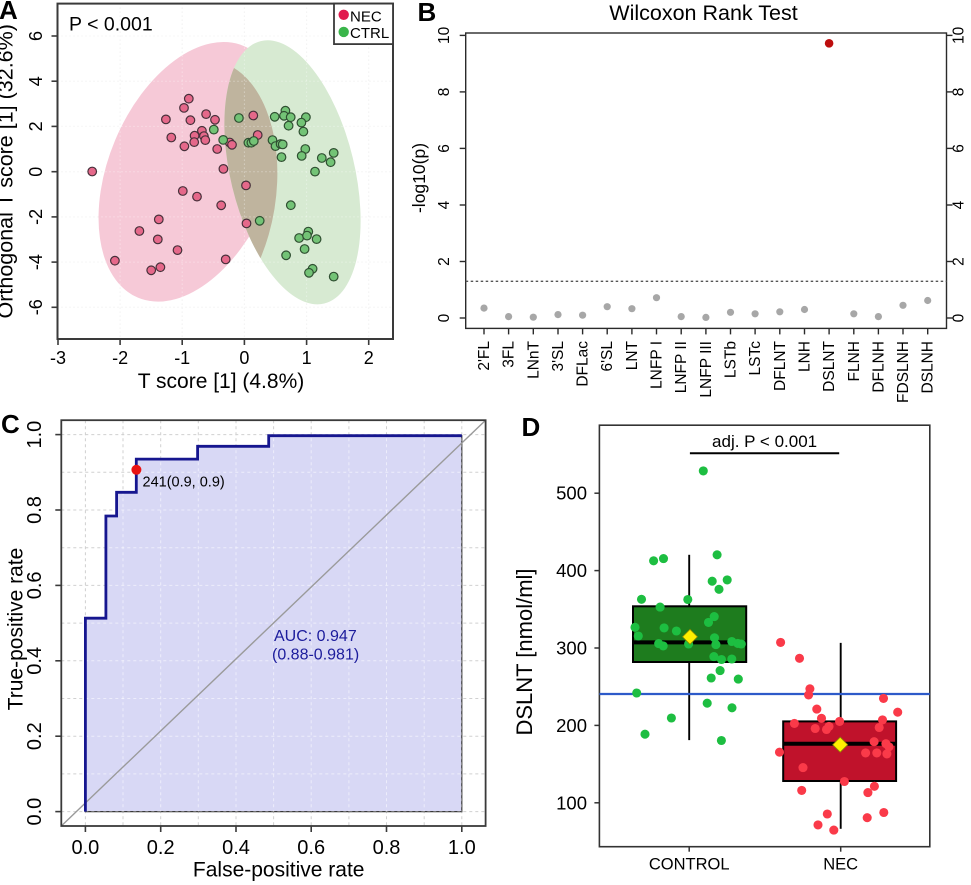 This screenshot has height=885, width=971. I want to click on svg-text: False-positive rate, so click(279, 870).